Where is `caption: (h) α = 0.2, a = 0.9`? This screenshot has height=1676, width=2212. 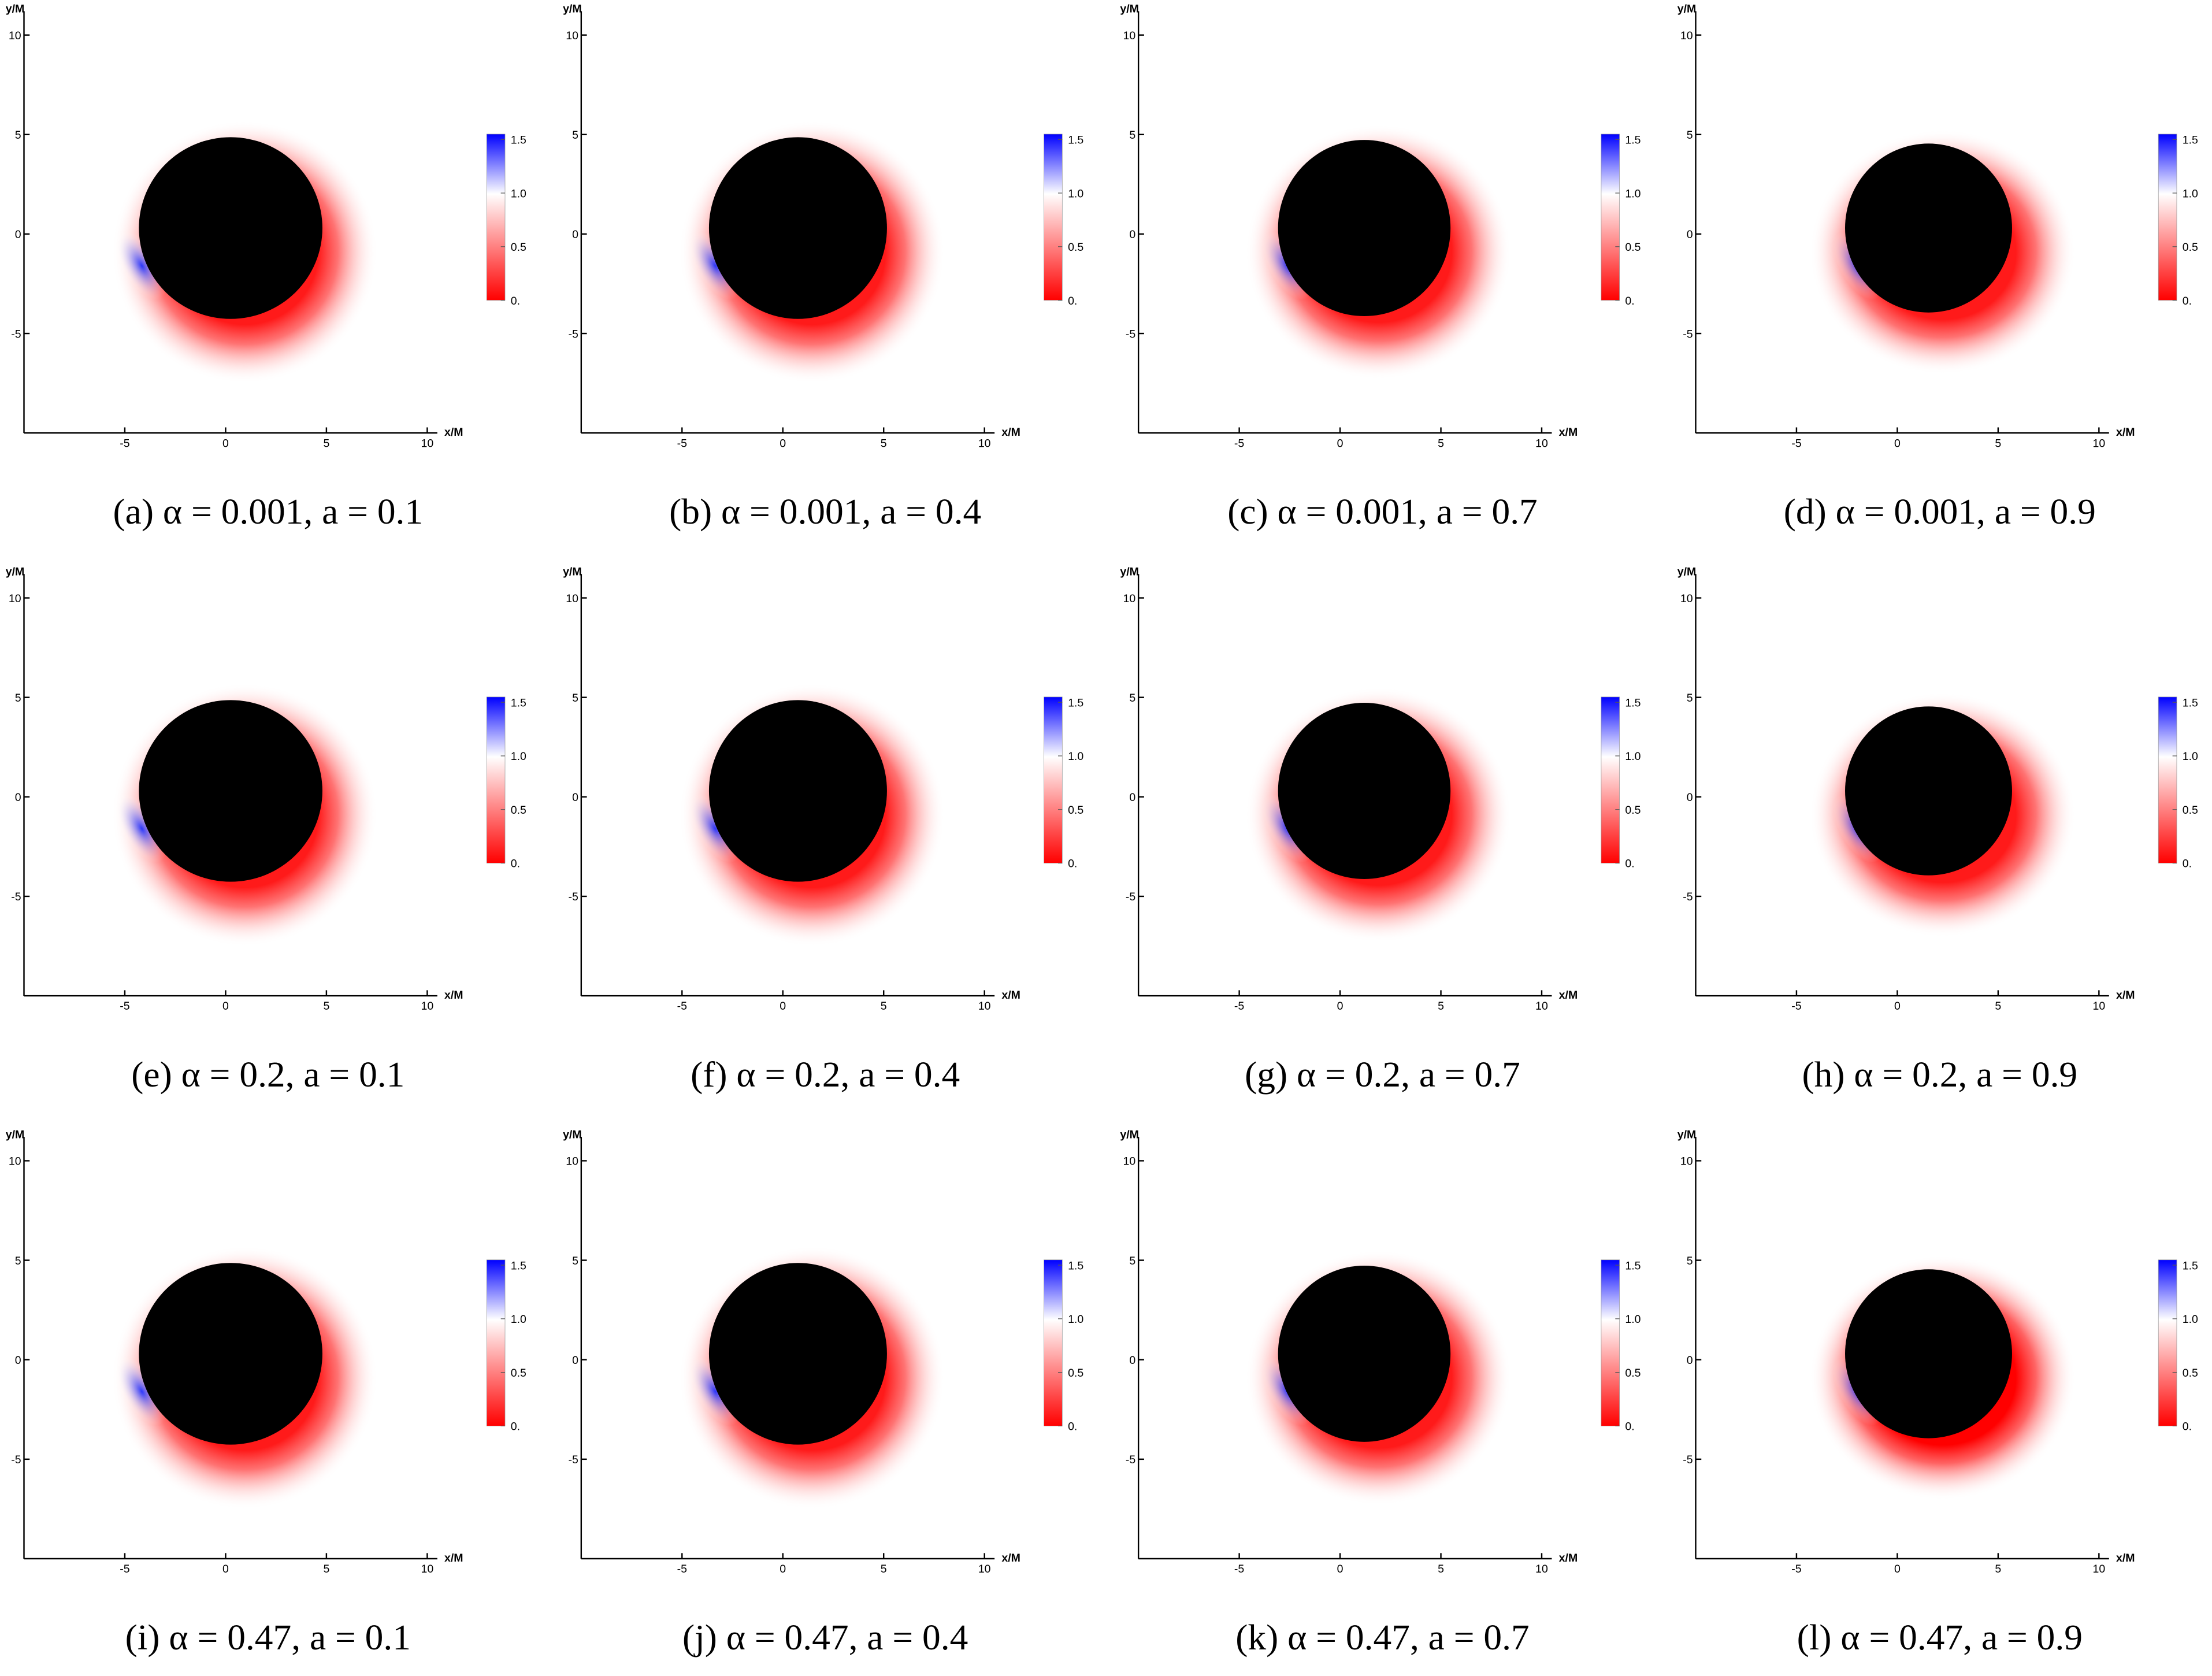 caption: (h) α = 0.2, a = 0.9 is located at coordinates (1939, 1074).